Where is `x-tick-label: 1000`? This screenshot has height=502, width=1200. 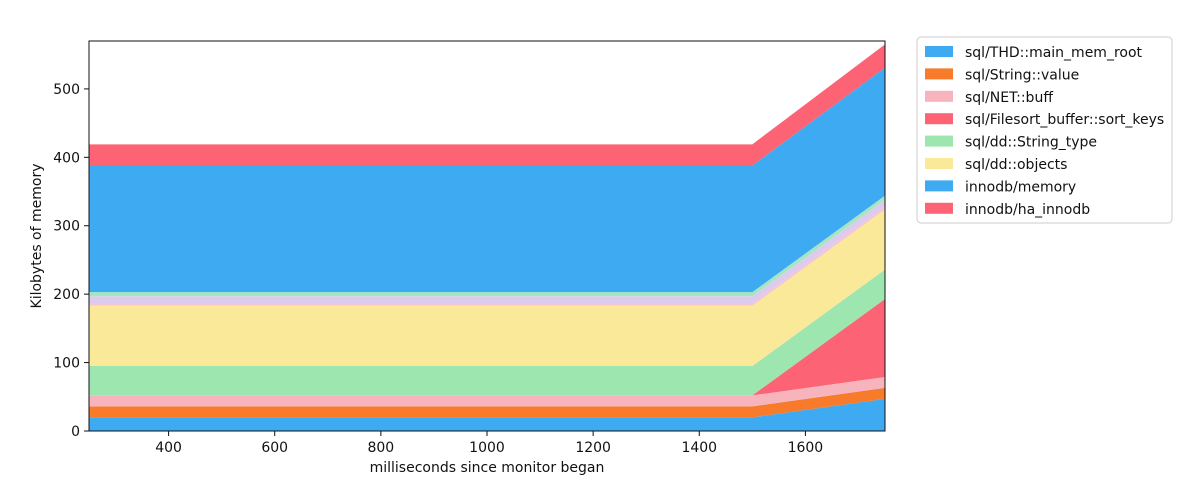
x-tick-label: 1000 is located at coordinates (487, 448).